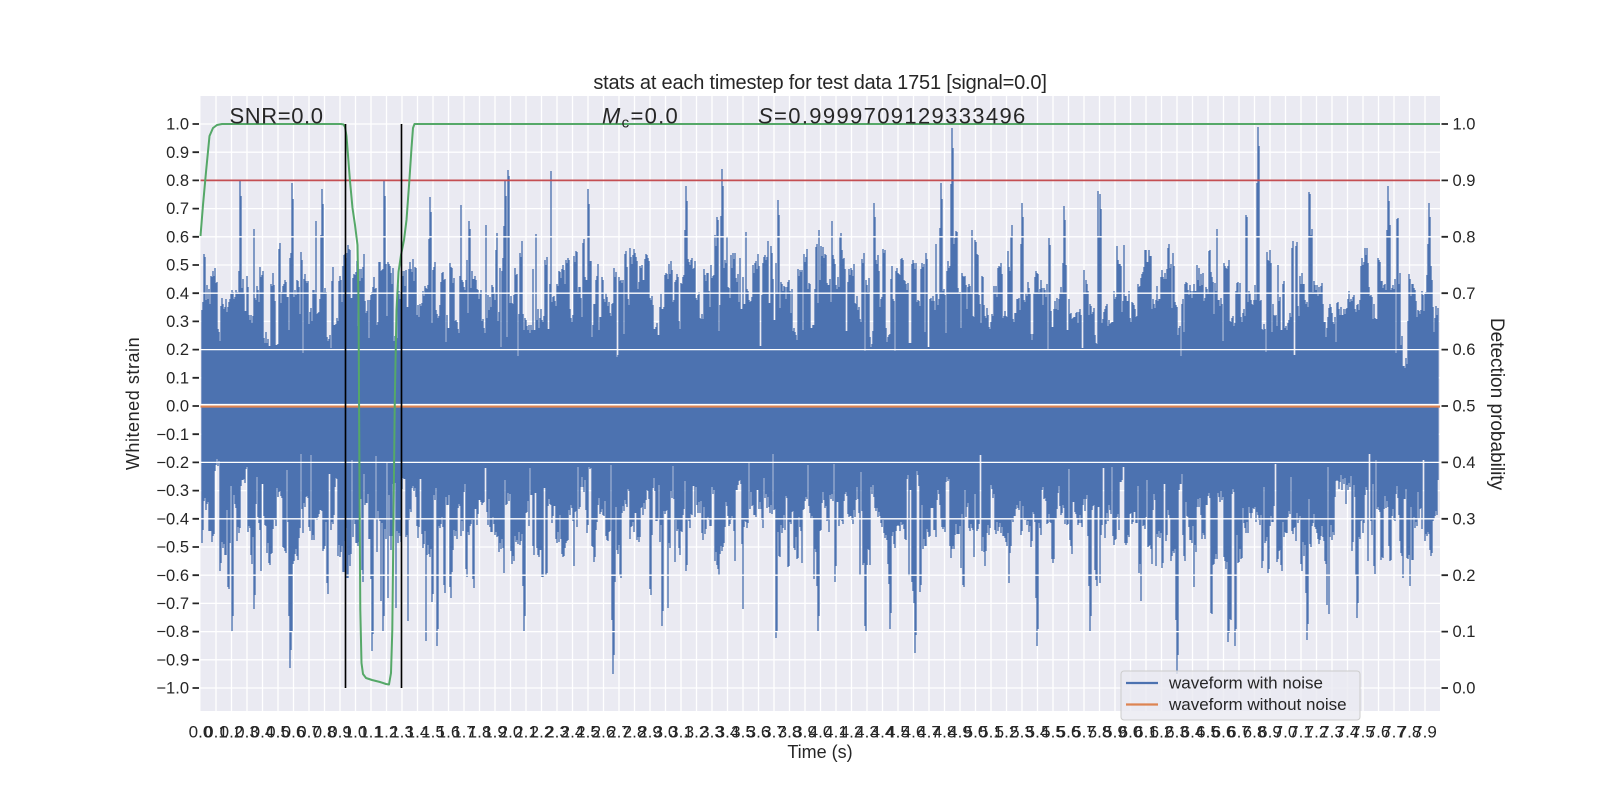 The image size is (1600, 805). Describe the element at coordinates (805, 732) in the screenshot. I see `svg-text: 3.9` at that location.